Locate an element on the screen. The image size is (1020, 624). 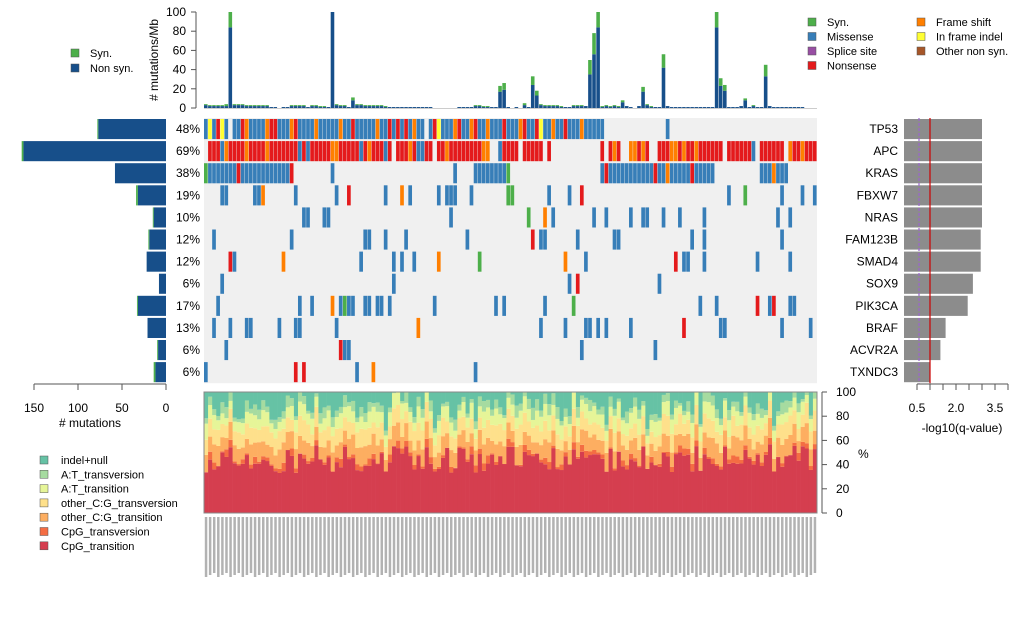
x-tick-label: 150 is located at coordinates (34, 408).